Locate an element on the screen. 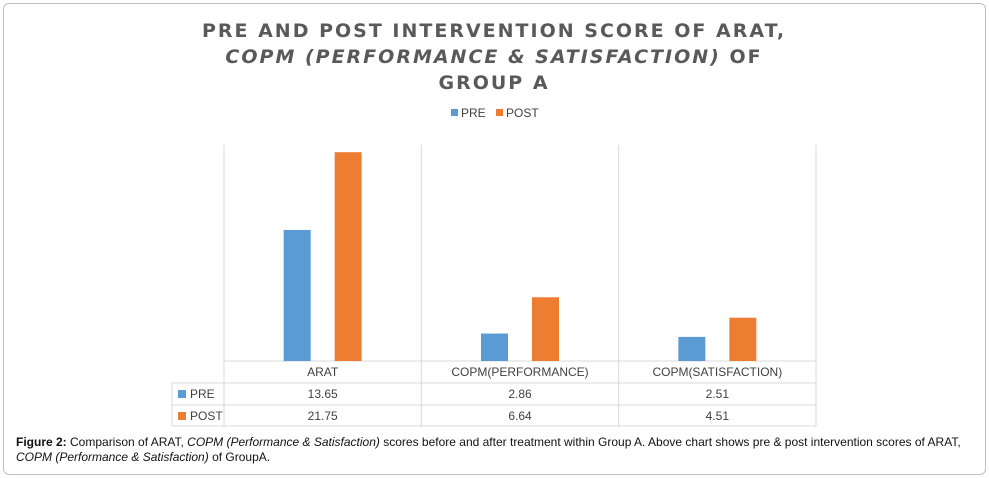 The height and width of the screenshot is (478, 989). data-label: 2.86 is located at coordinates (520, 394).